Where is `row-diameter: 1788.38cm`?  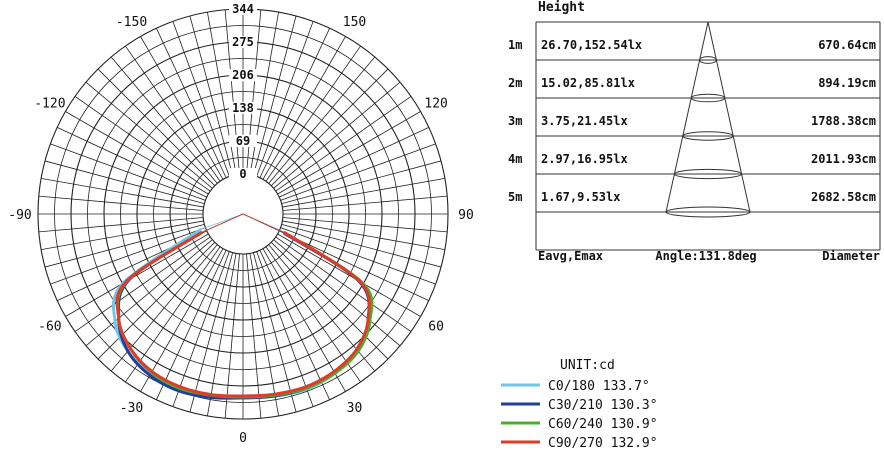
row-diameter: 1788.38cm is located at coordinates (843, 121).